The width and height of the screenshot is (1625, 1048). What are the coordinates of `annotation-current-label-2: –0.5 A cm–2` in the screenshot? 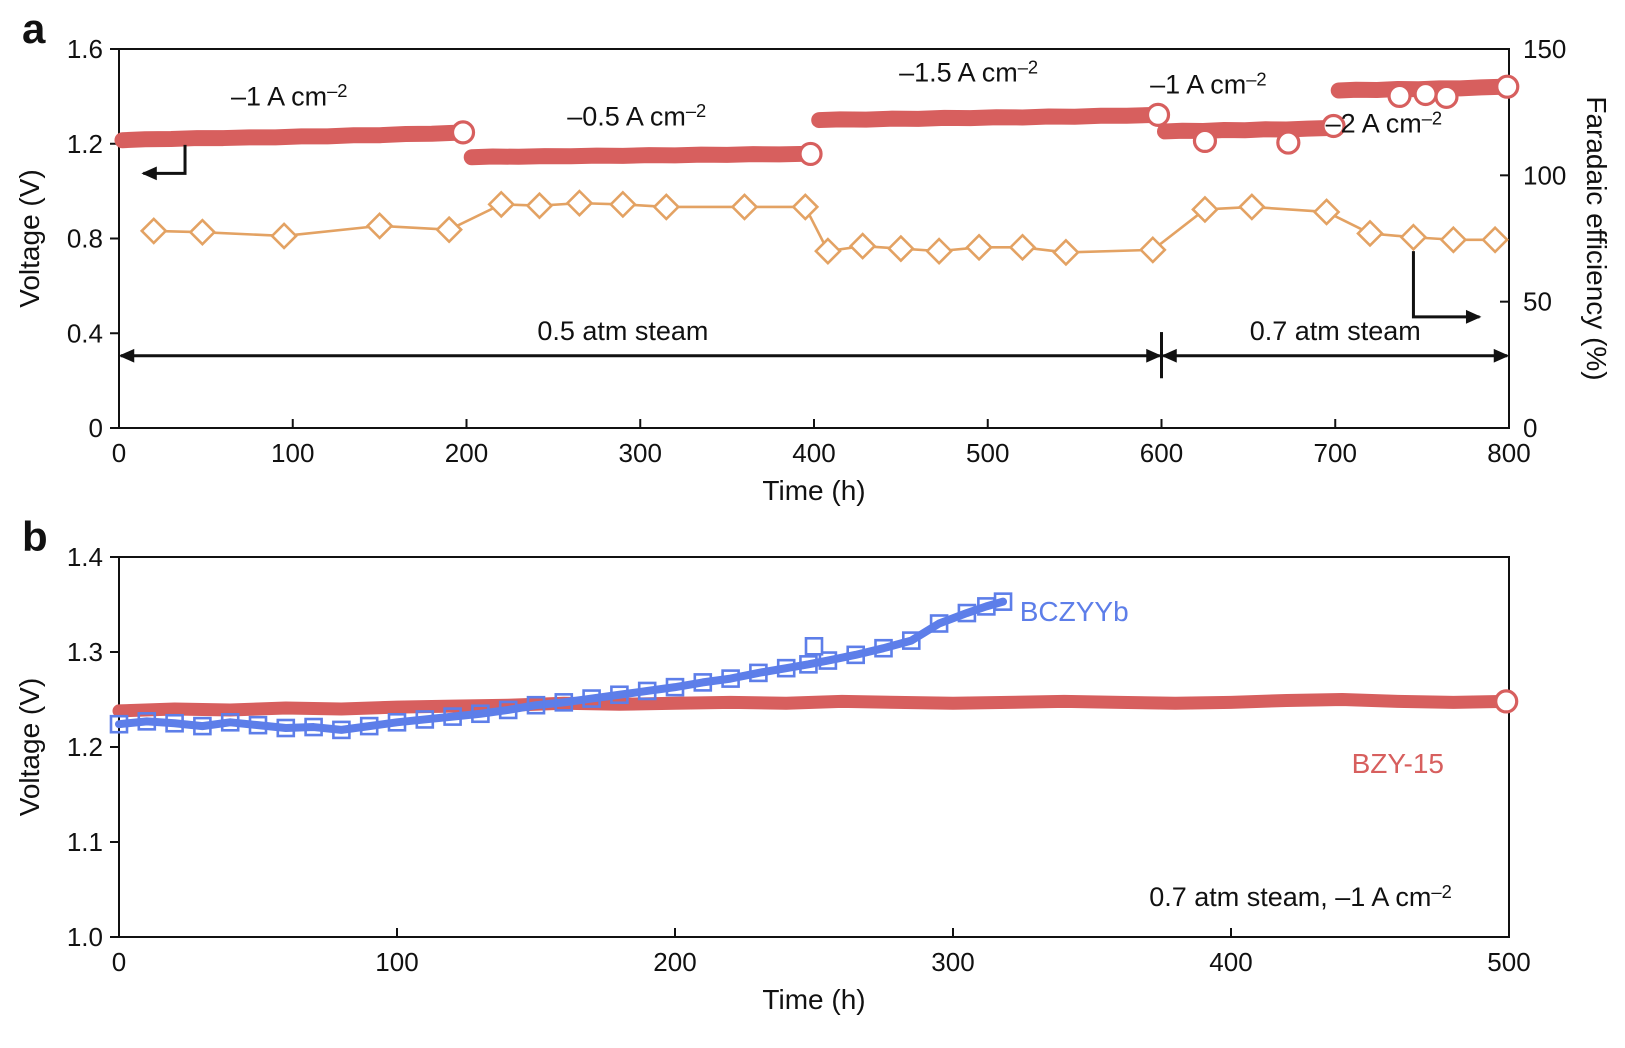 It's located at (636, 115).